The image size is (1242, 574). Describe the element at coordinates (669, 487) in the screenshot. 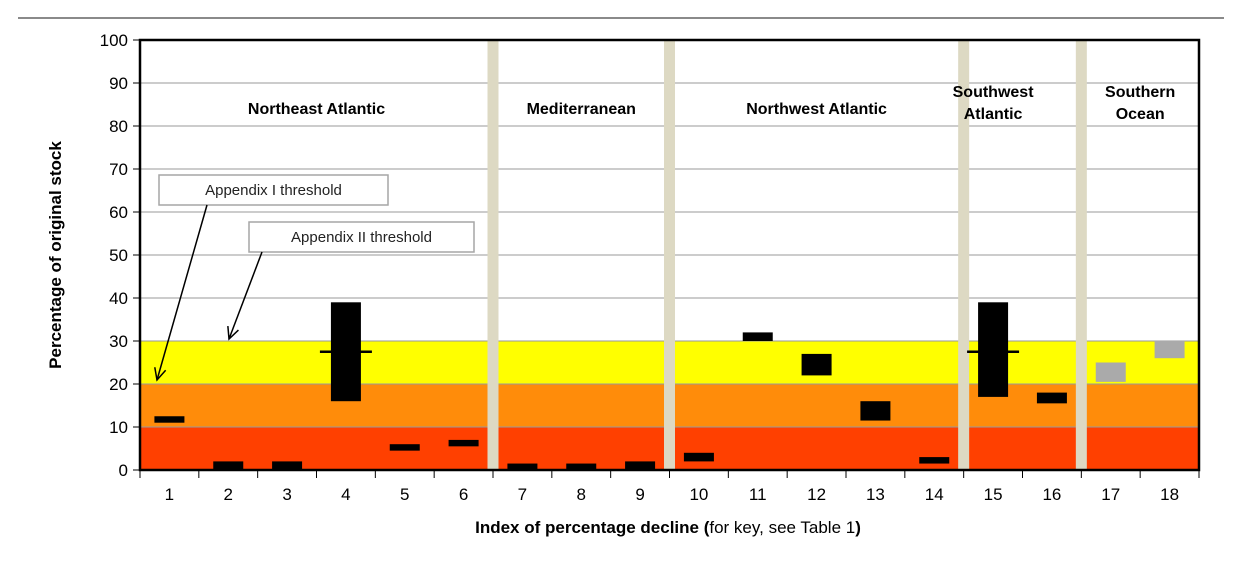

I see `x-axis: 1 2 3 4 5 6 7 8 9 10 11 12 13 14 15 16 17 18` at that location.